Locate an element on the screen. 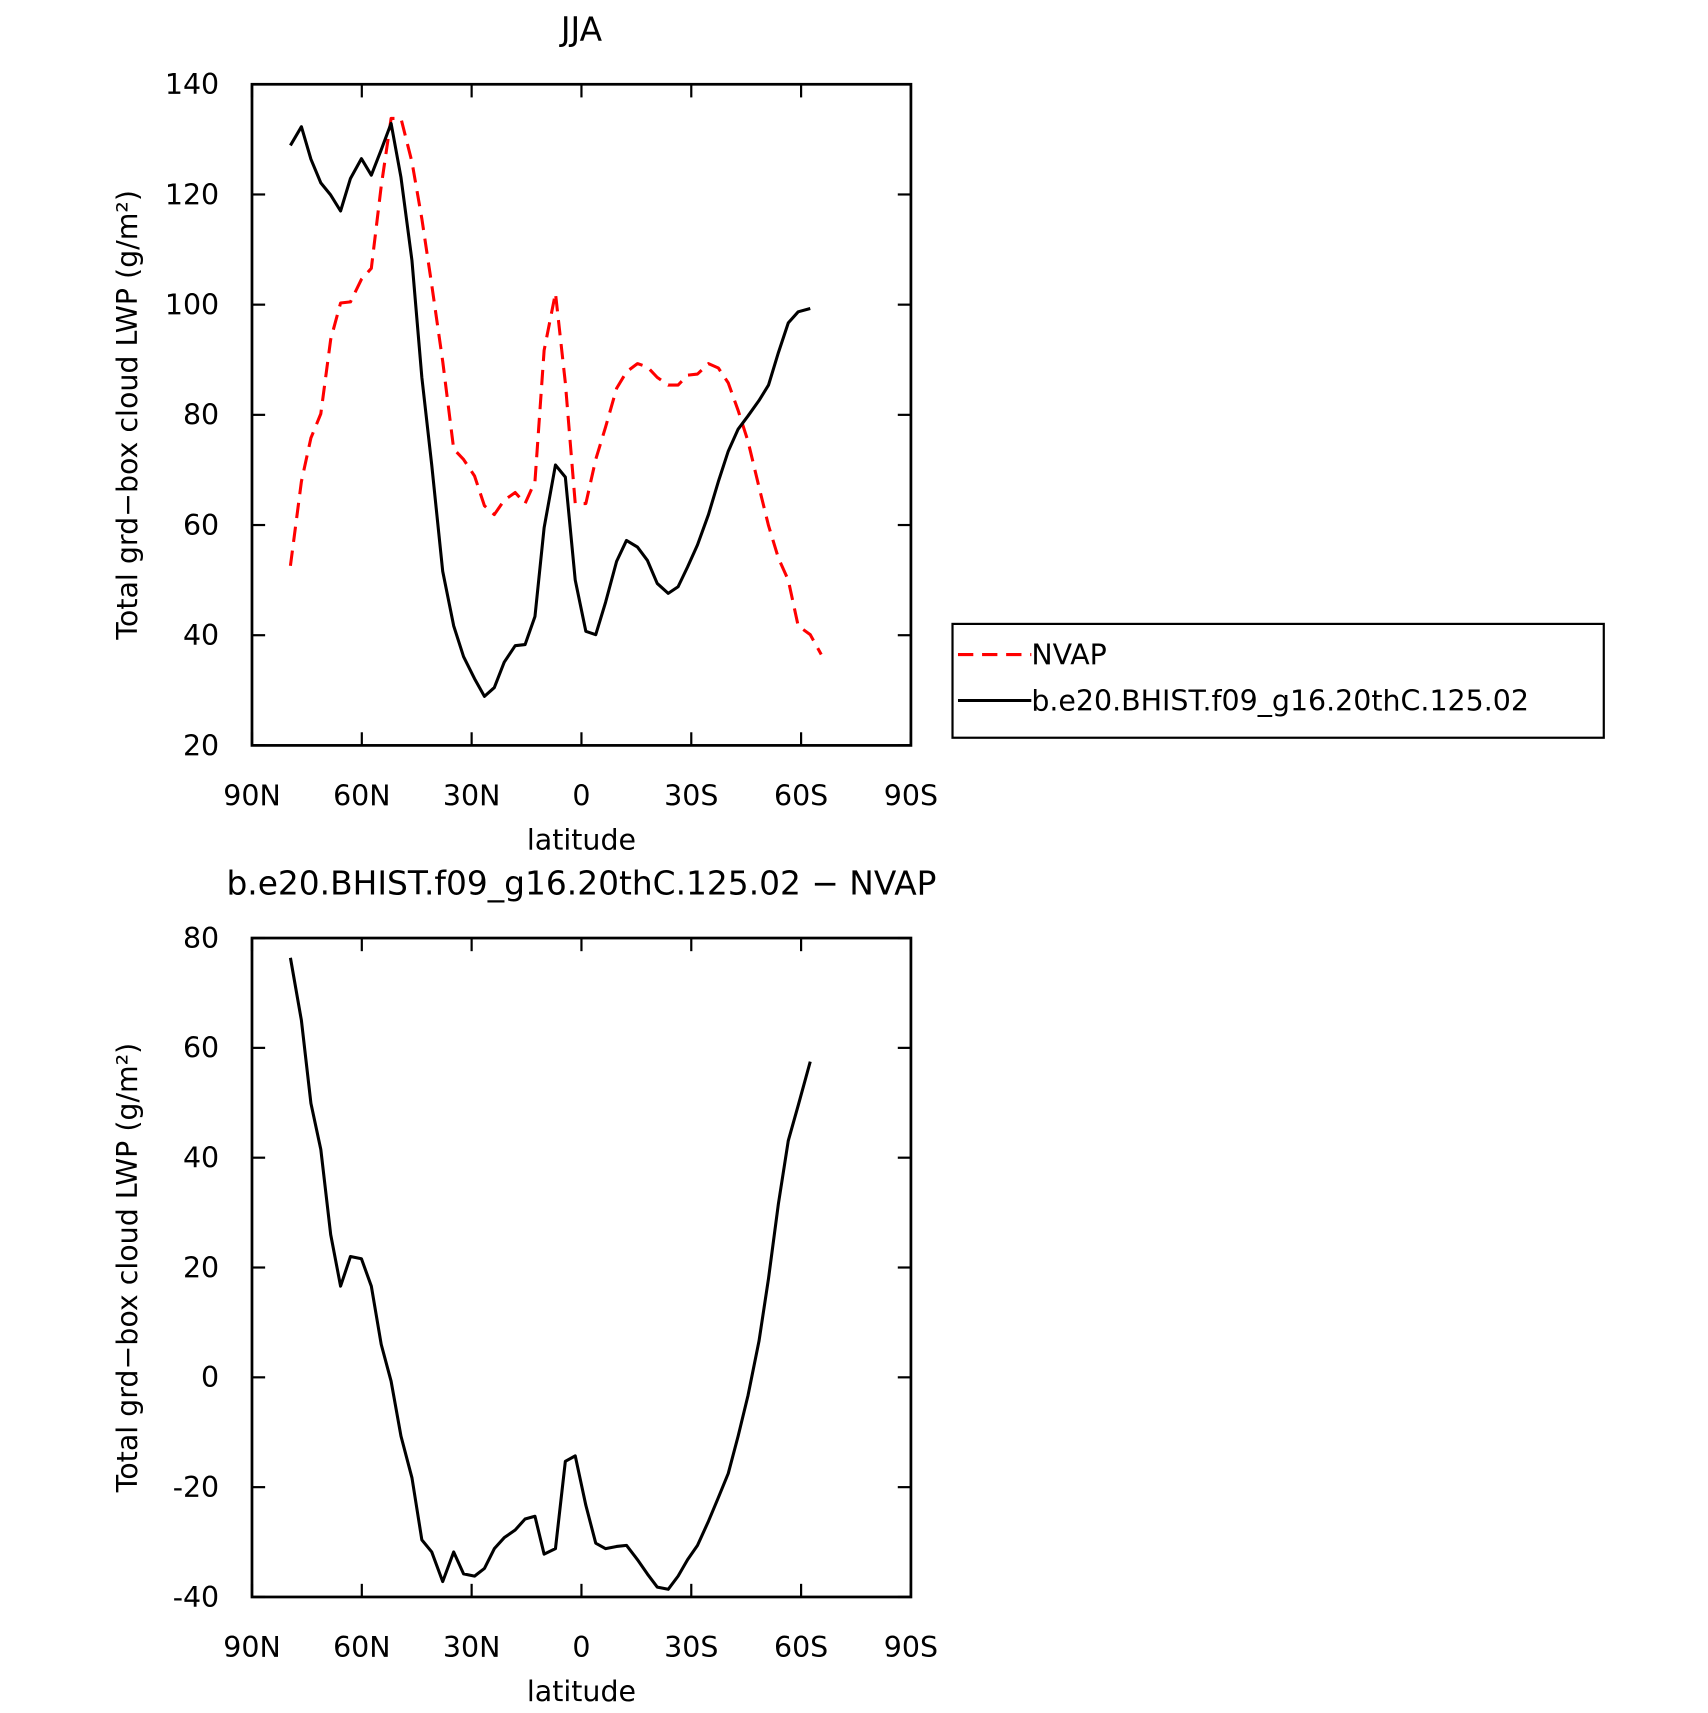  chart-title: b.e20.BHIST.f09_g16.20thC.125.02 − NVAP is located at coordinates (581, 883).